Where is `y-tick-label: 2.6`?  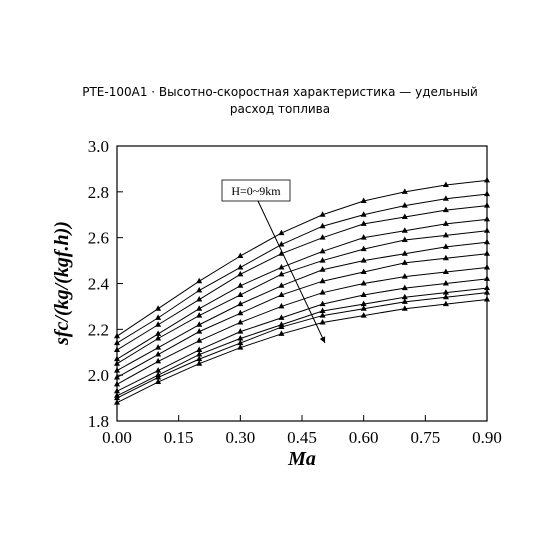
y-tick-label: 2.6 is located at coordinates (98, 238).